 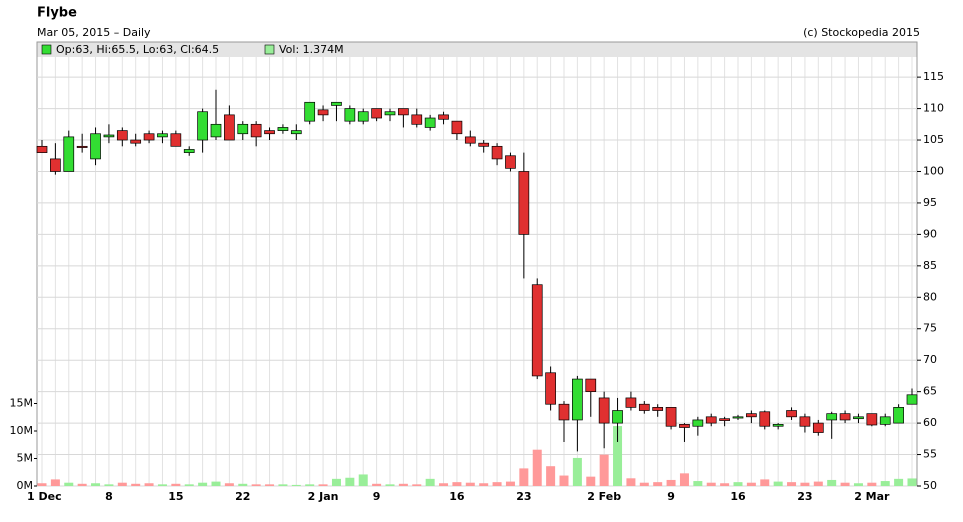 I want to click on source: (c) Stockopedia 2015, so click(x=861, y=32).